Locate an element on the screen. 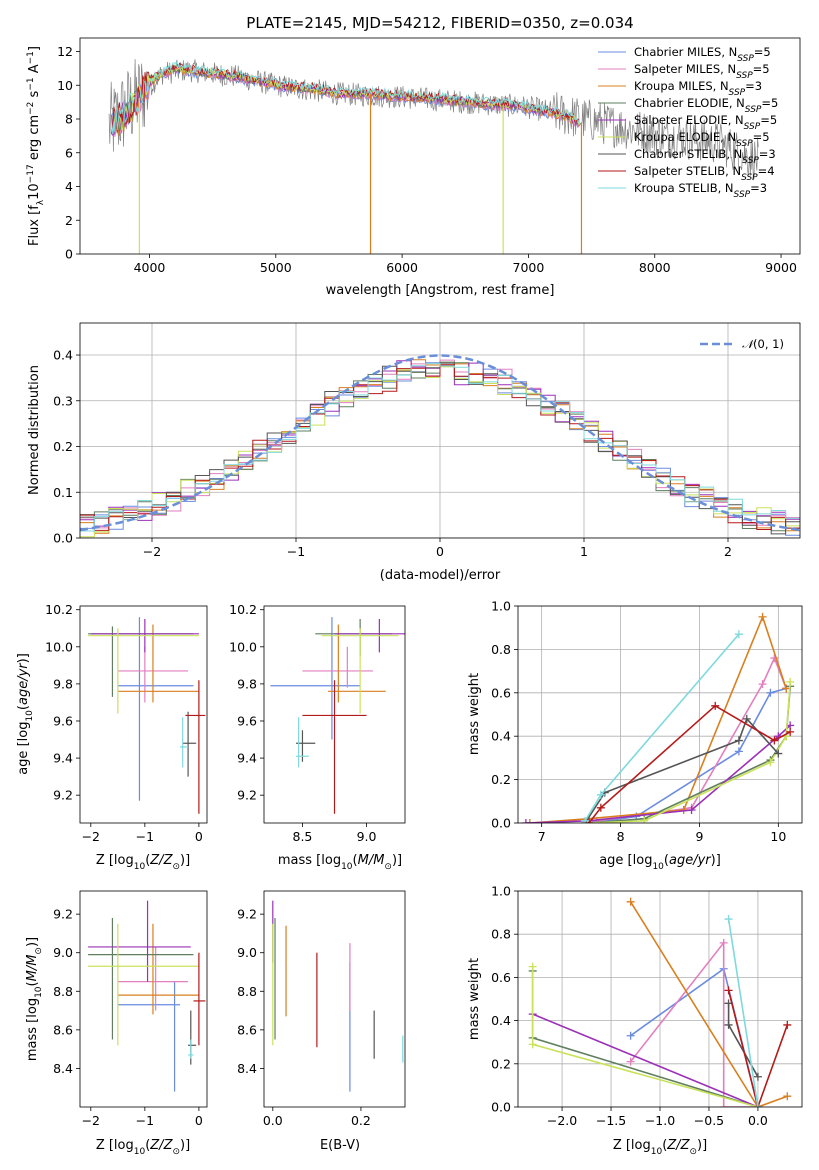 The image size is (819, 1170). y-tick-label: 0.1 is located at coordinates (63, 492).